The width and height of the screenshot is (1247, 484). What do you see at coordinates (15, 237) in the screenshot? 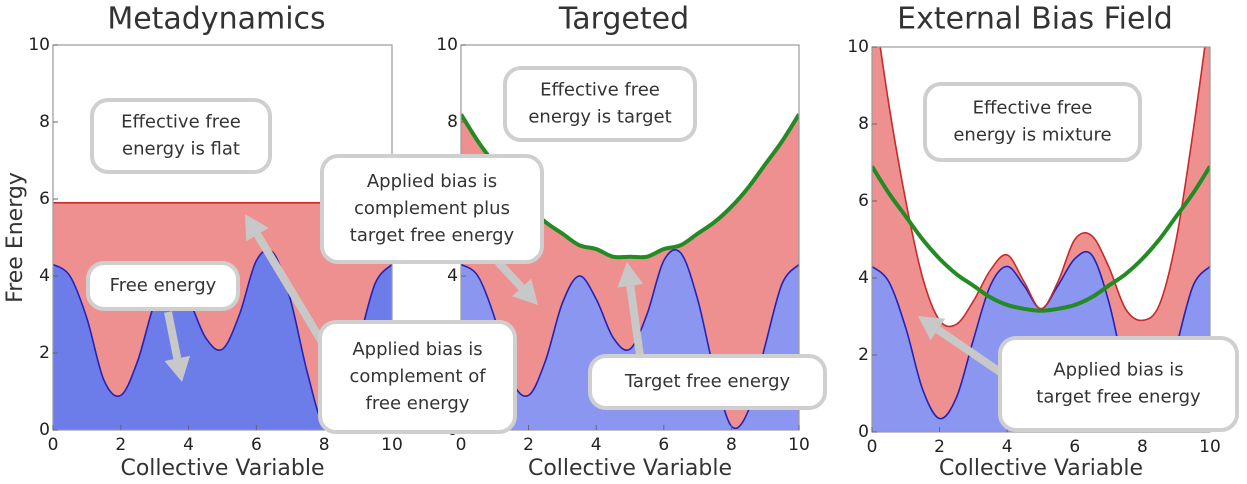
I see `y-axis-label: Free Energy` at bounding box center [15, 237].